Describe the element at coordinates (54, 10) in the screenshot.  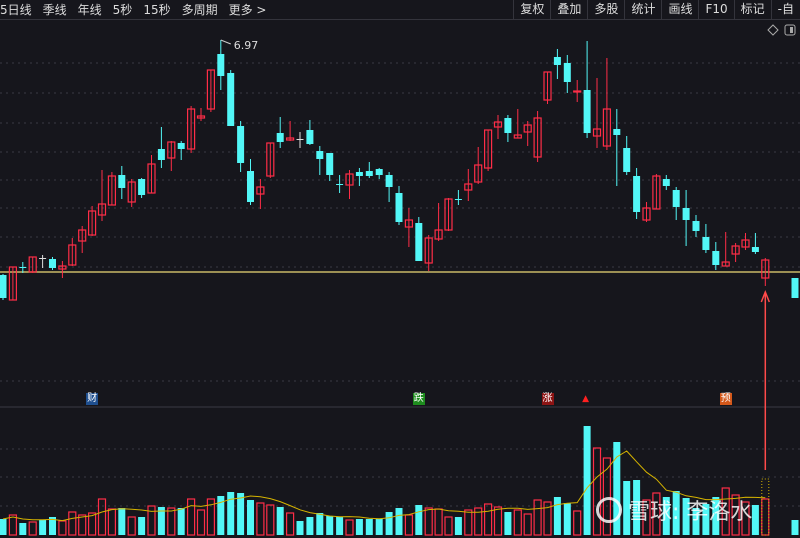
I see `period-tab: 季线` at that location.